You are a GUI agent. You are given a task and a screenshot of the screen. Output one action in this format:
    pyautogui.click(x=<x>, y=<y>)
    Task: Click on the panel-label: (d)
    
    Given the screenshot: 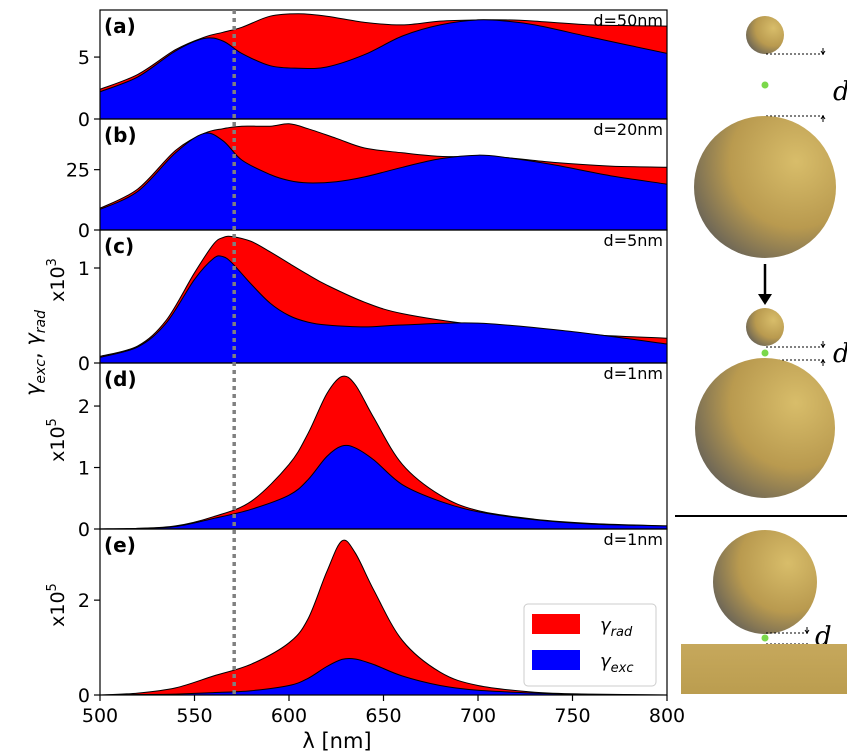 What is the action you would take?
    pyautogui.click(x=120, y=379)
    